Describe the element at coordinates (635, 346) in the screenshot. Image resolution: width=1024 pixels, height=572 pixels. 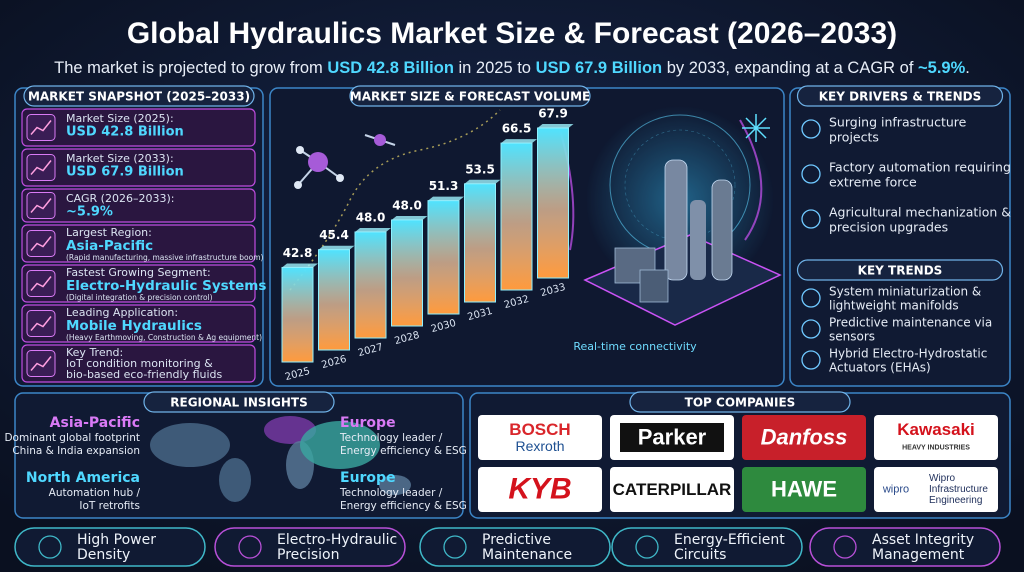
I see `chart-annotation: Real-time connectivity` at that location.